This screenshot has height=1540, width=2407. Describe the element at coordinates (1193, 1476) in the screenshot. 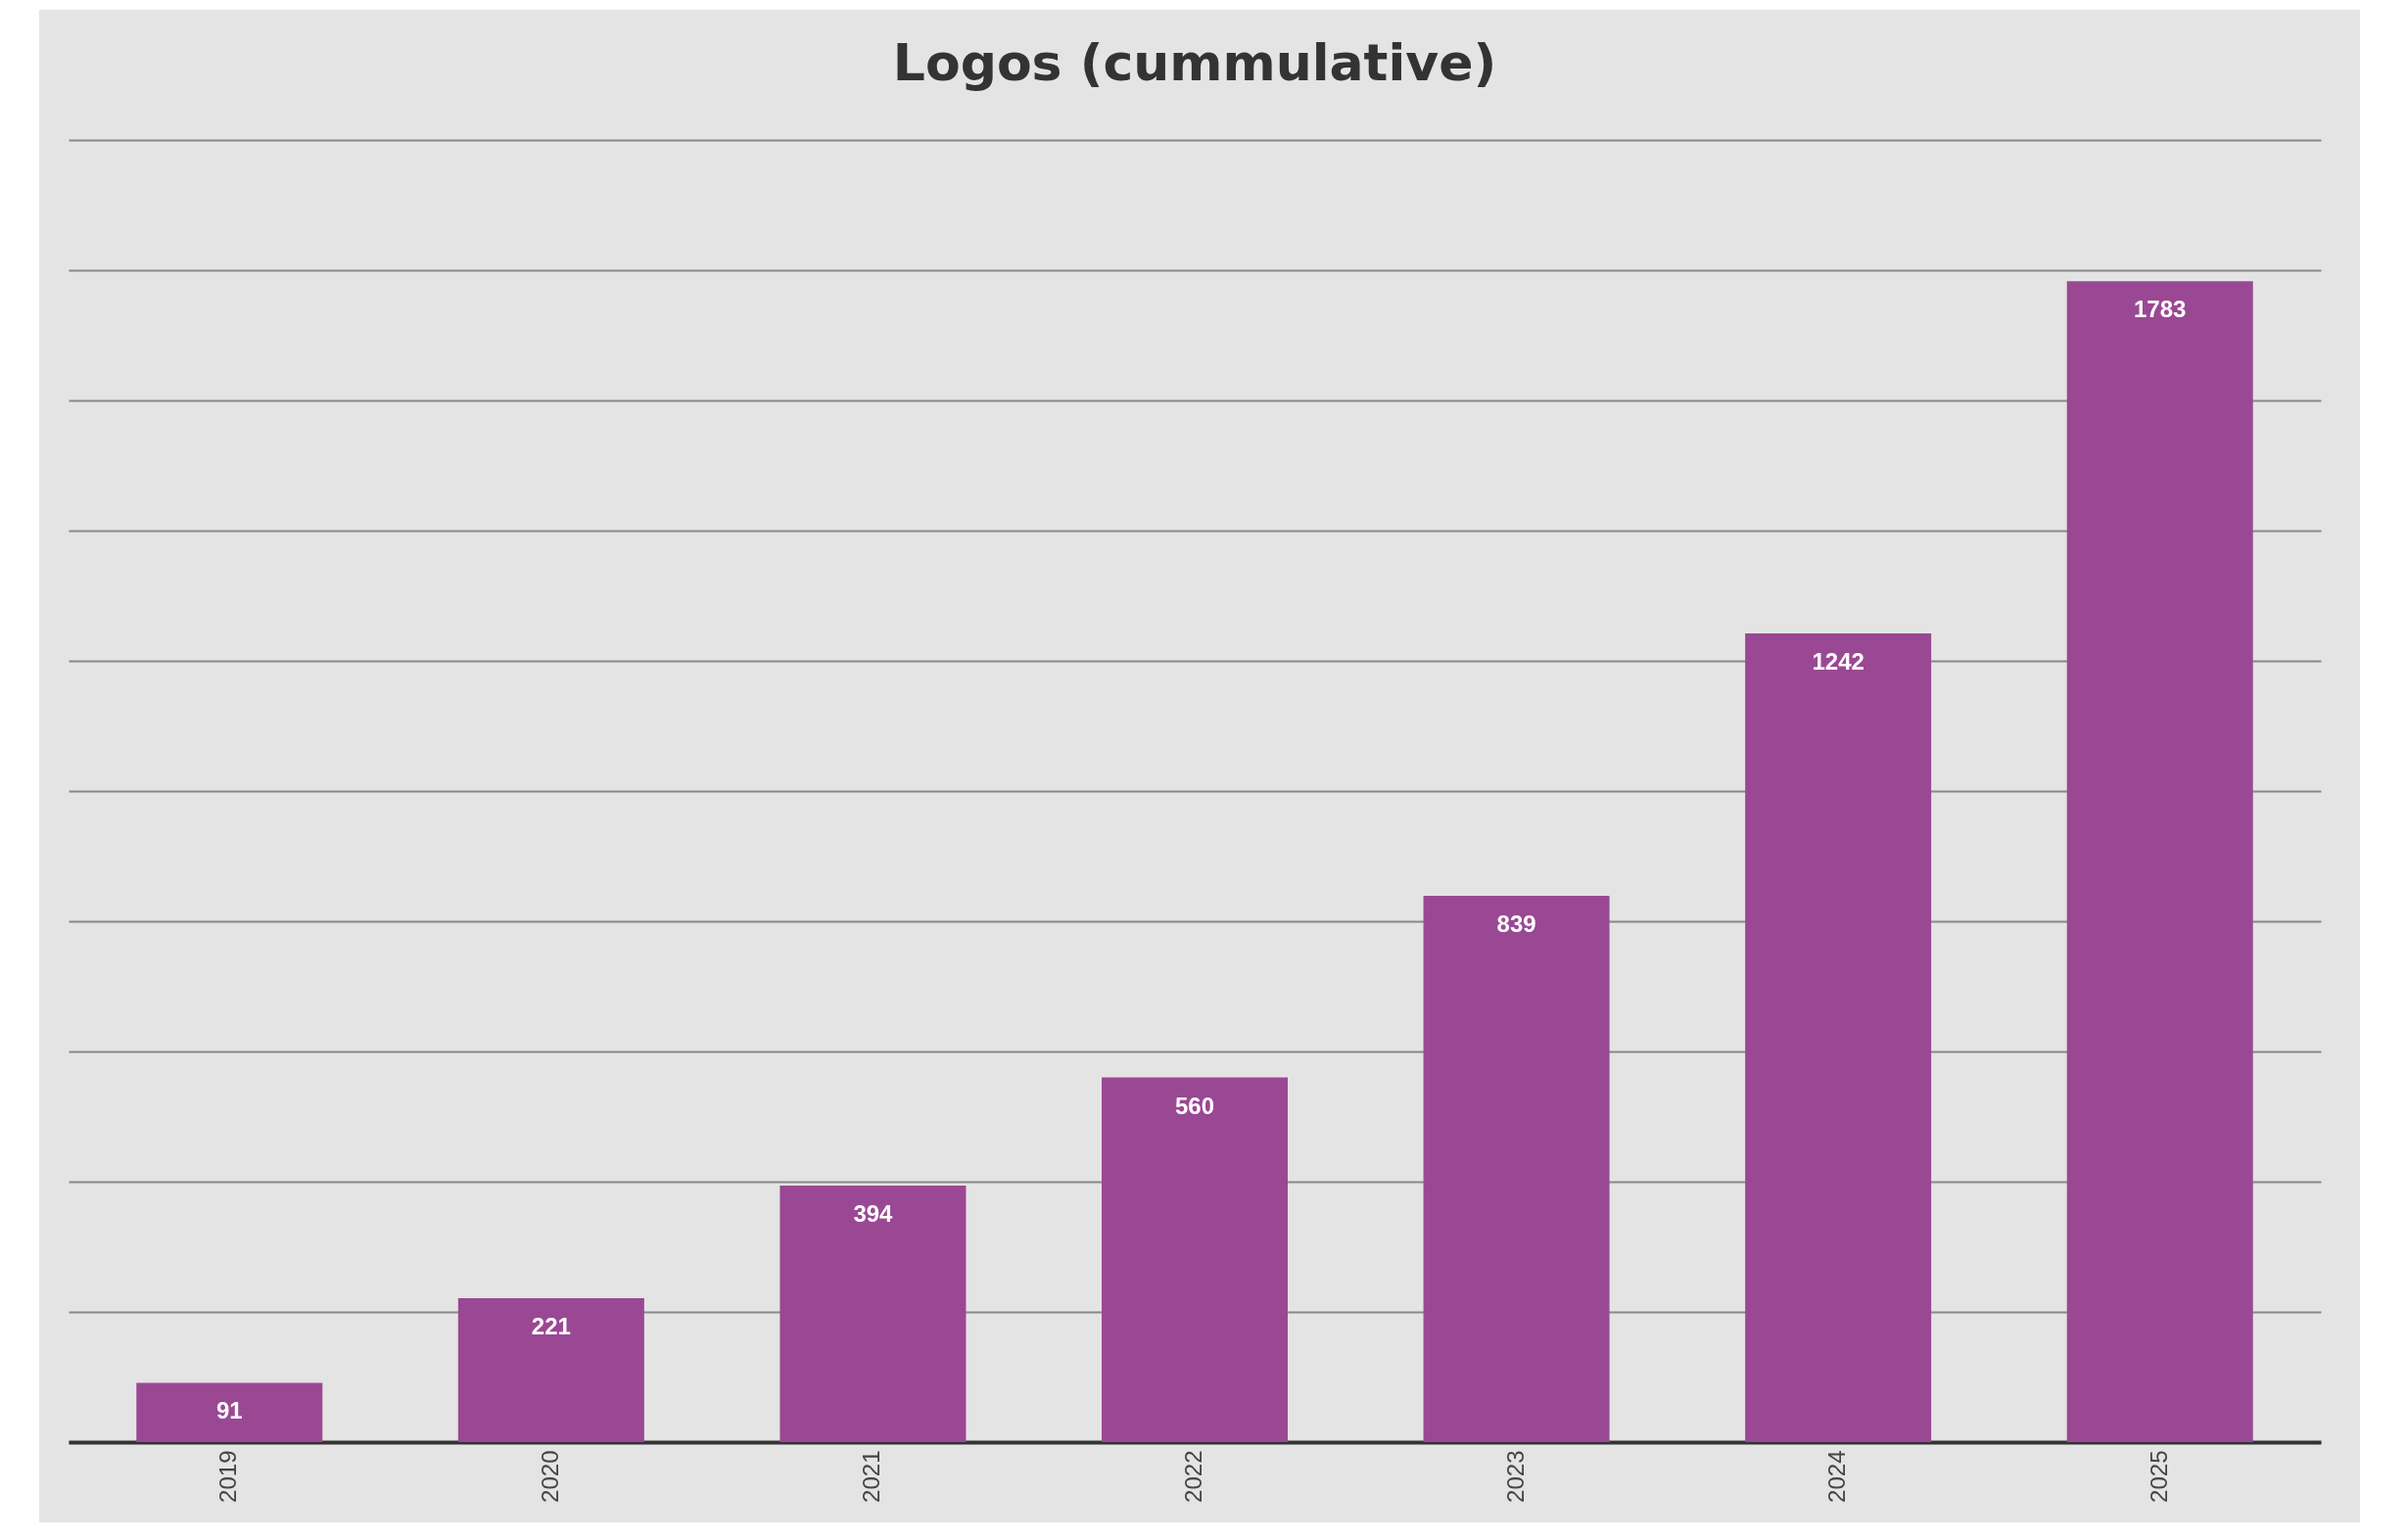

I see `x-tick-label: 2022` at that location.